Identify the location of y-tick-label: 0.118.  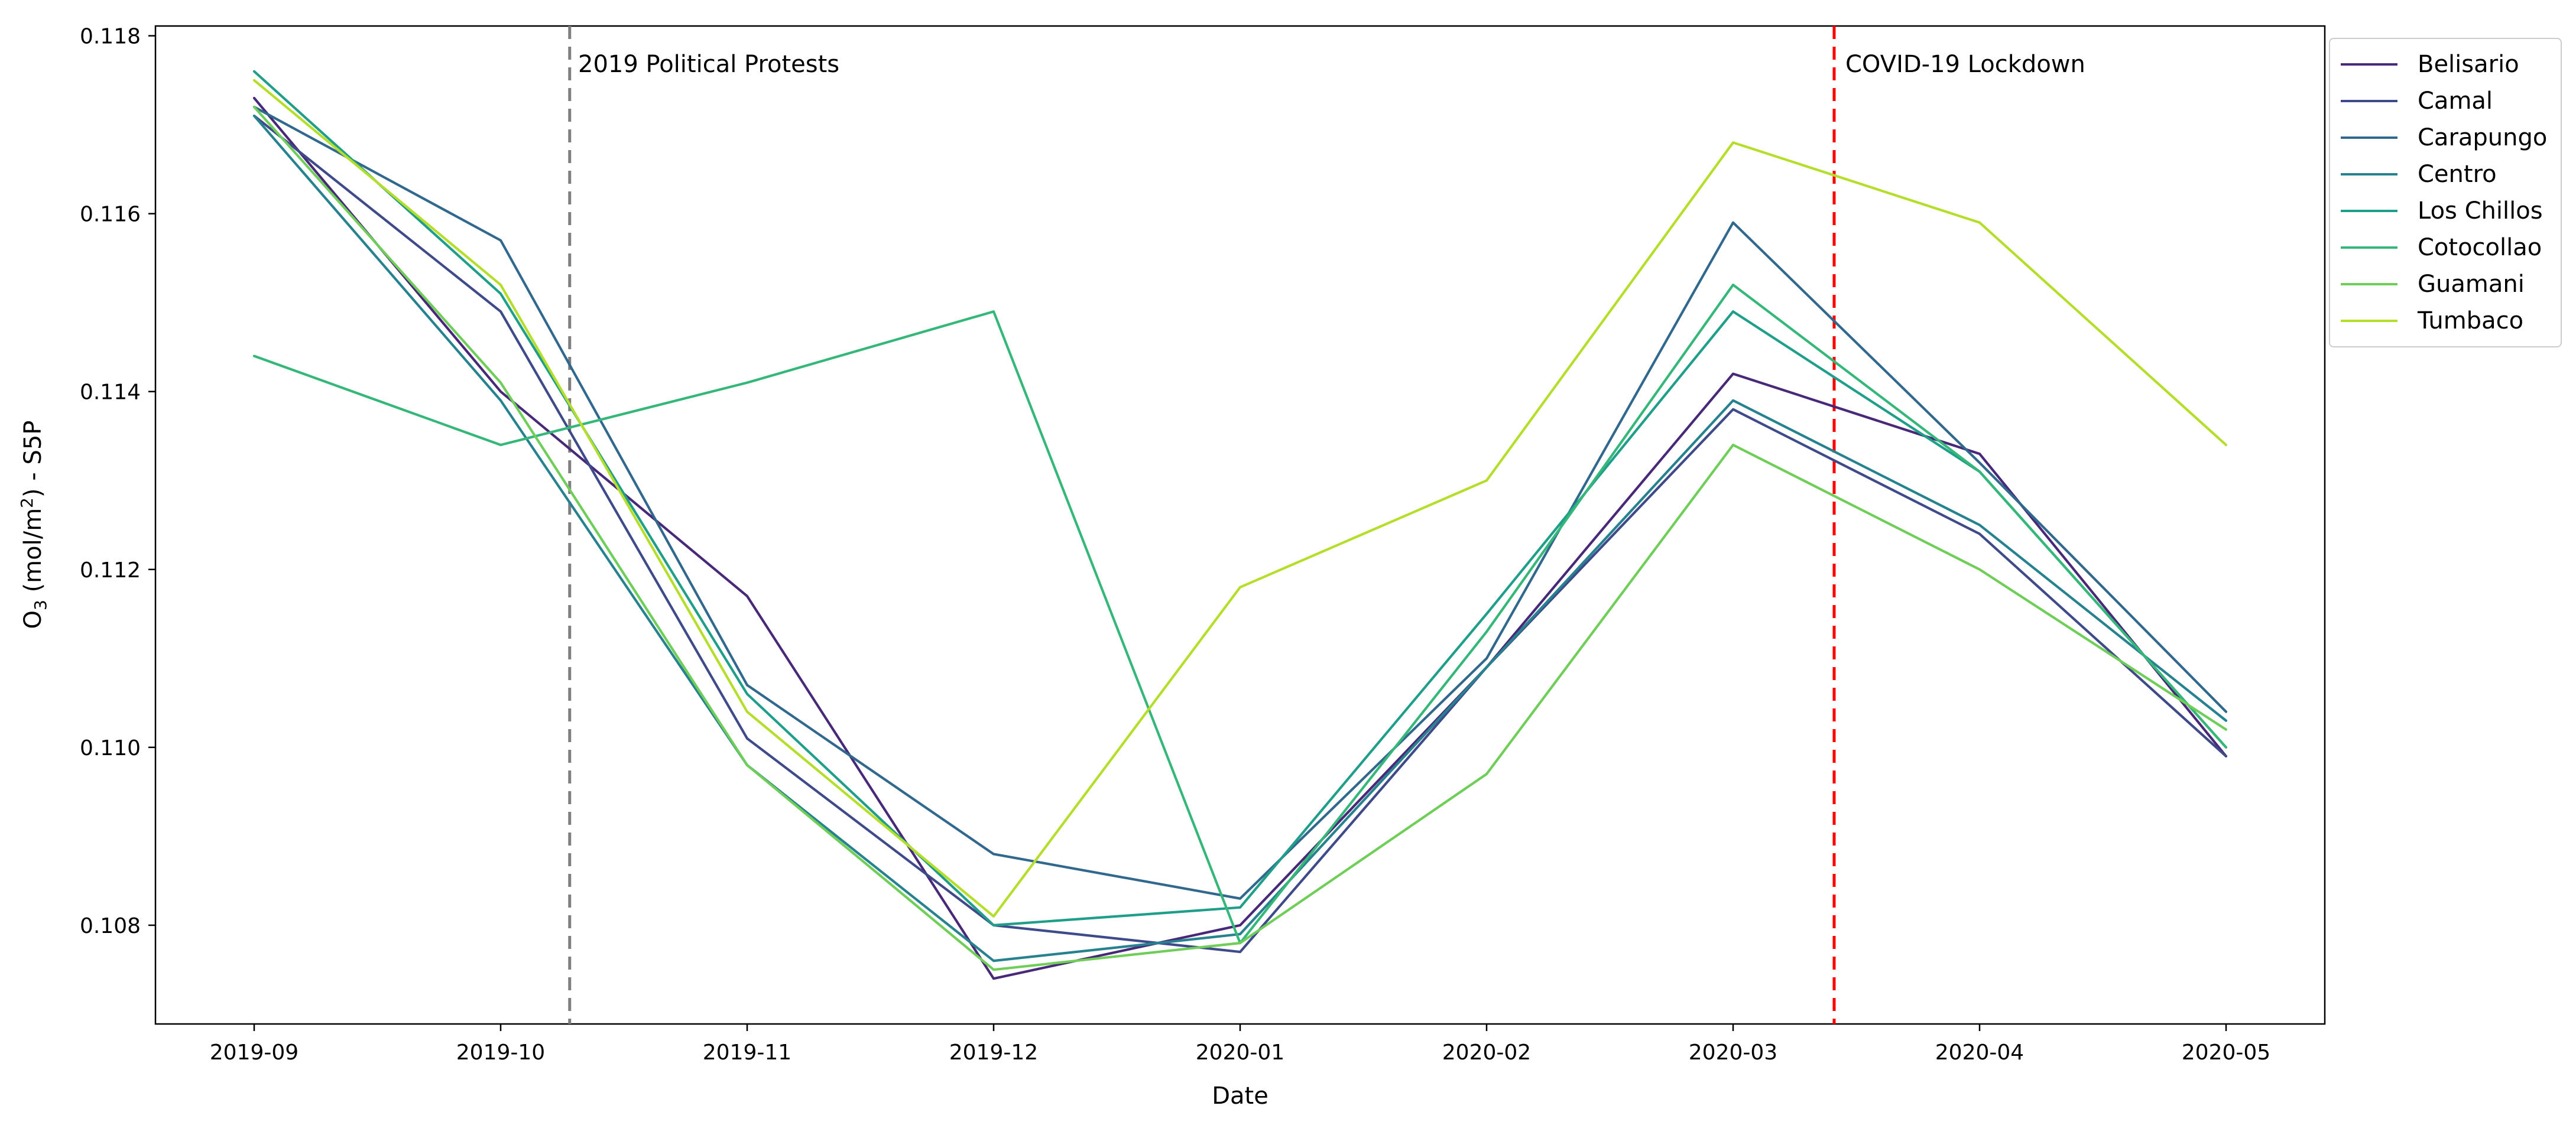
(110, 37).